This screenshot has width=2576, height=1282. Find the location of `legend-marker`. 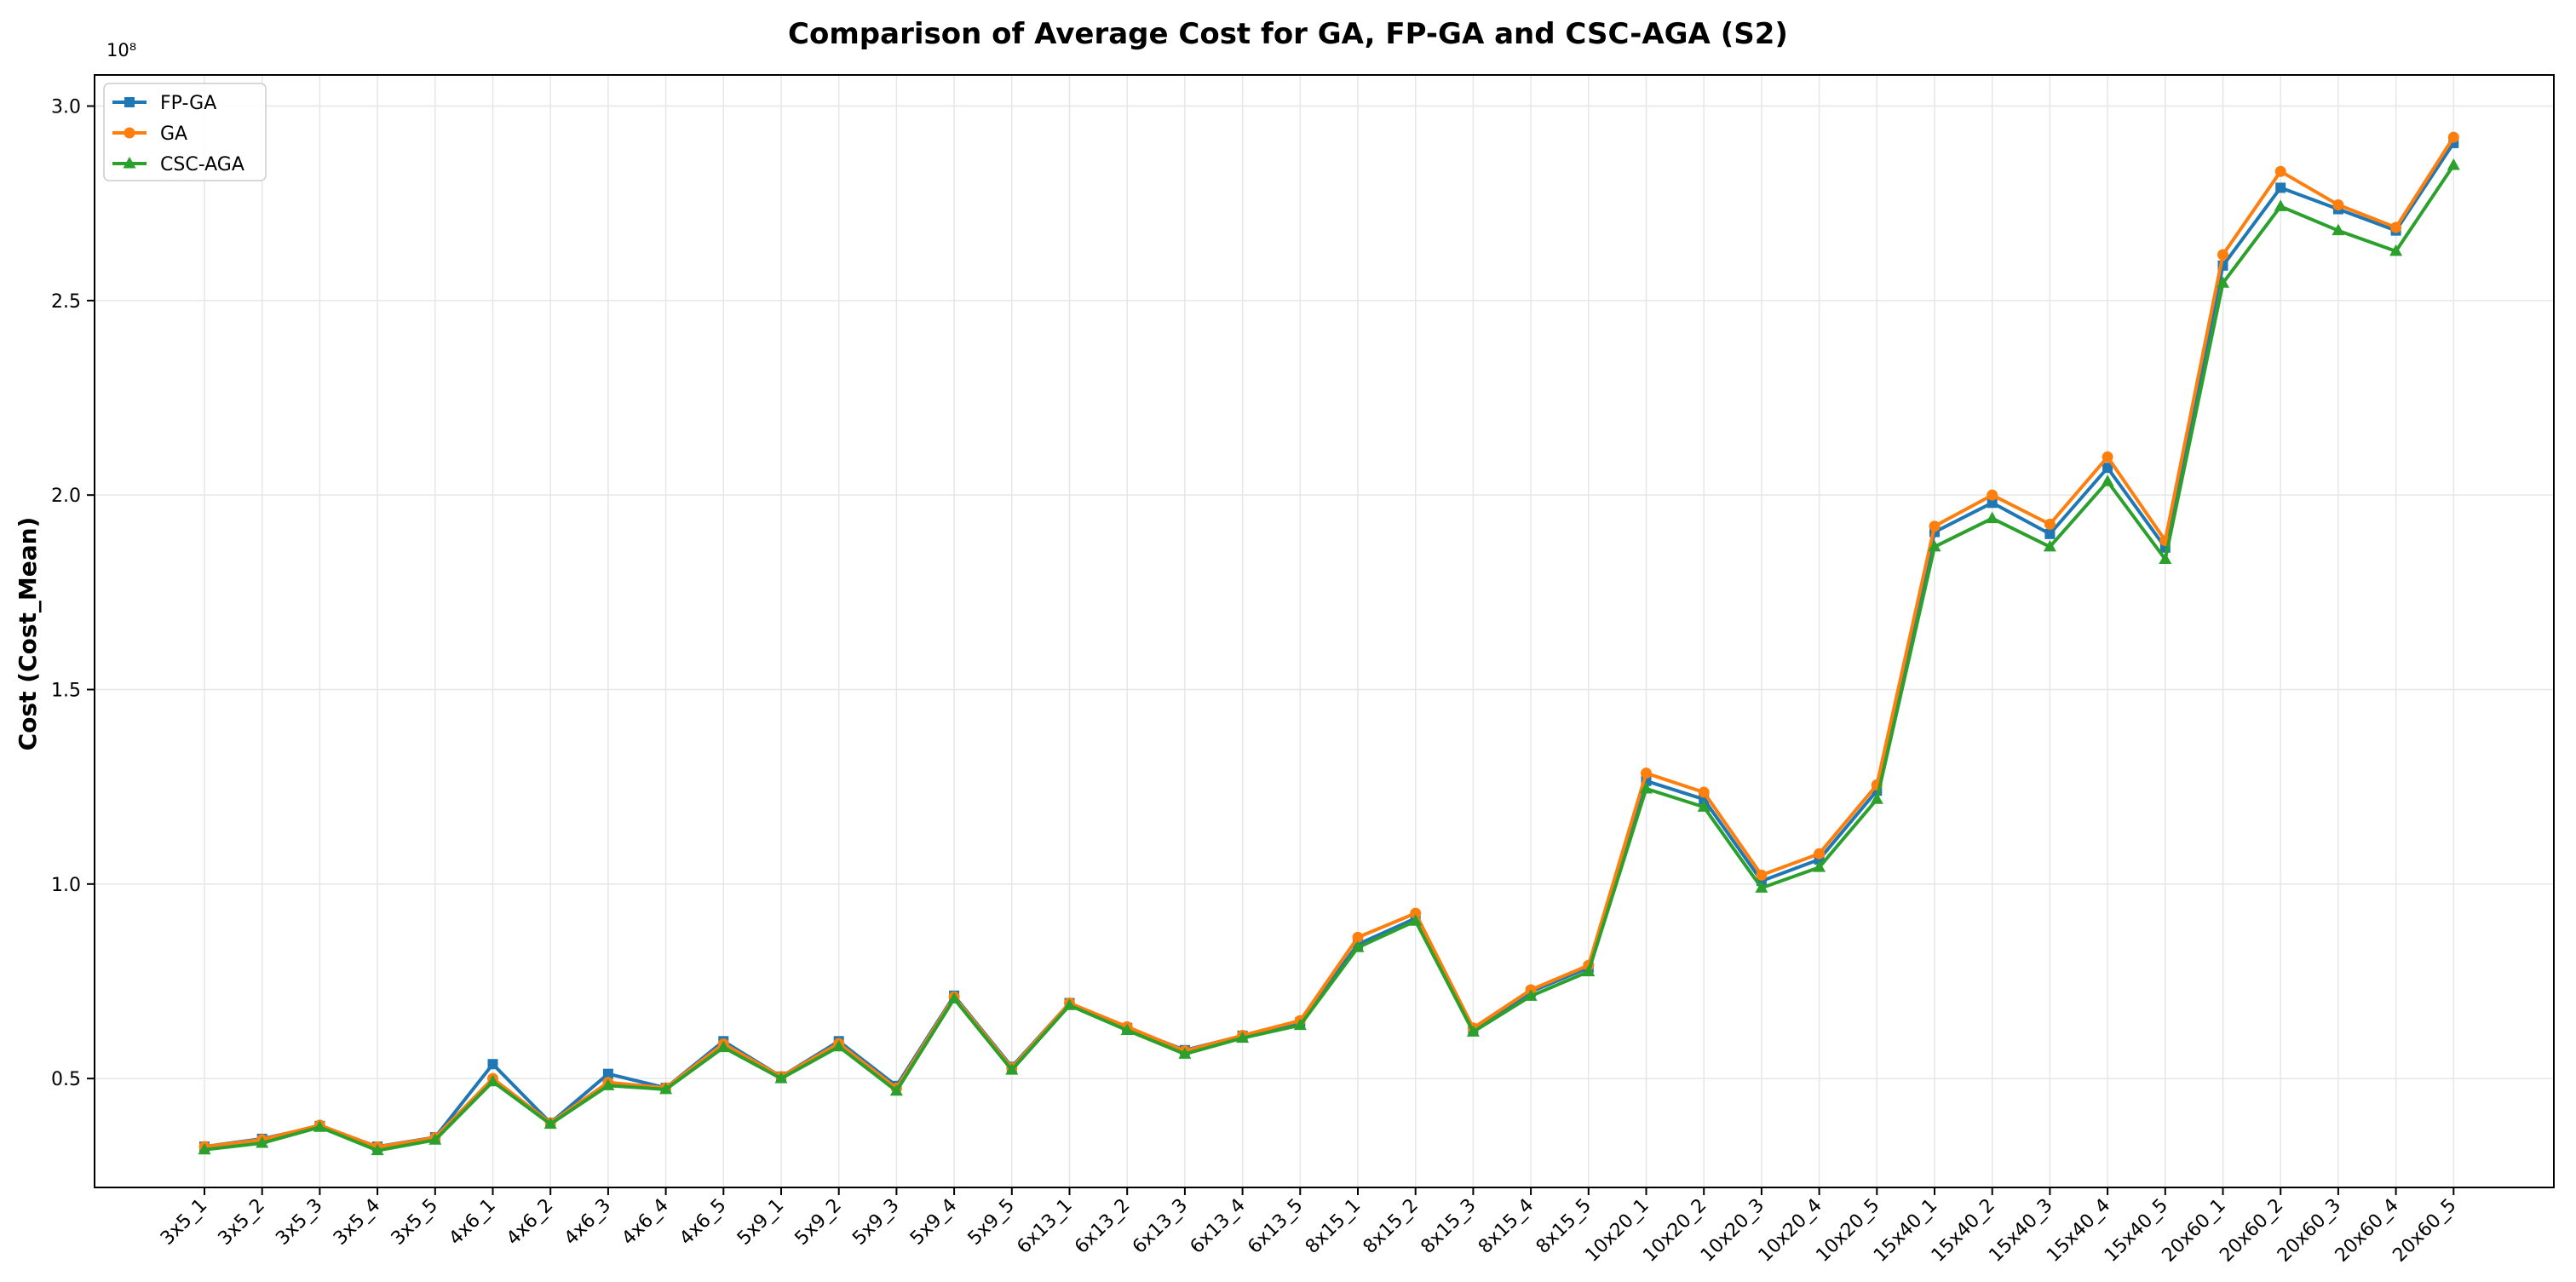

legend-marker is located at coordinates (130, 133).